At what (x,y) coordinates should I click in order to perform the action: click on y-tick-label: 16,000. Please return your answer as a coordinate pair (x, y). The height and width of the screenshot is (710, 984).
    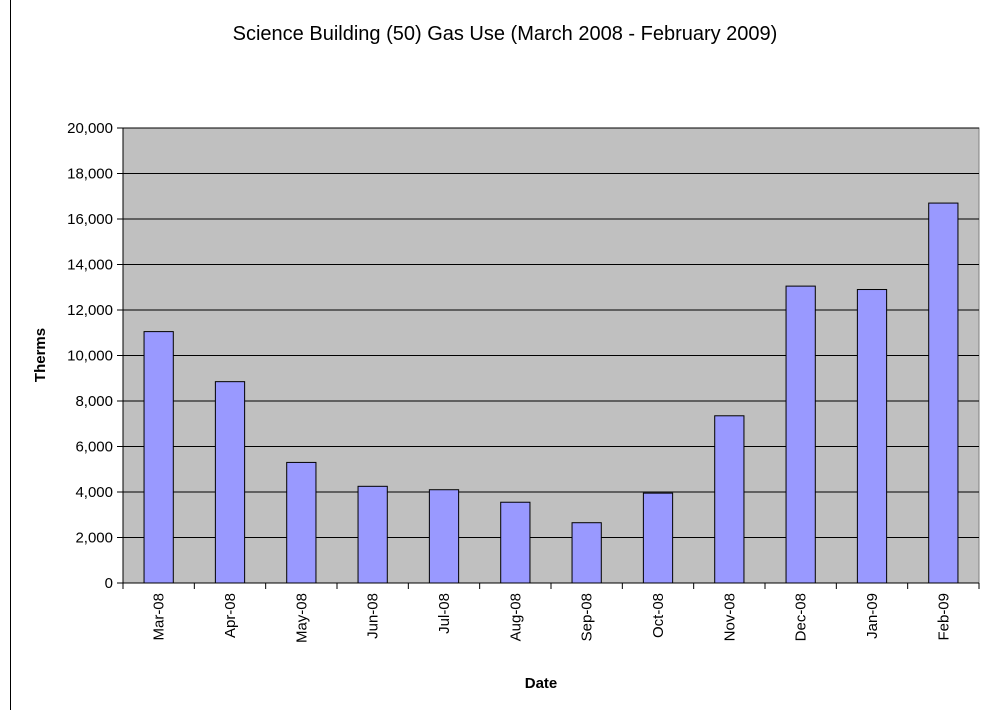
    Looking at the image, I should click on (90, 219).